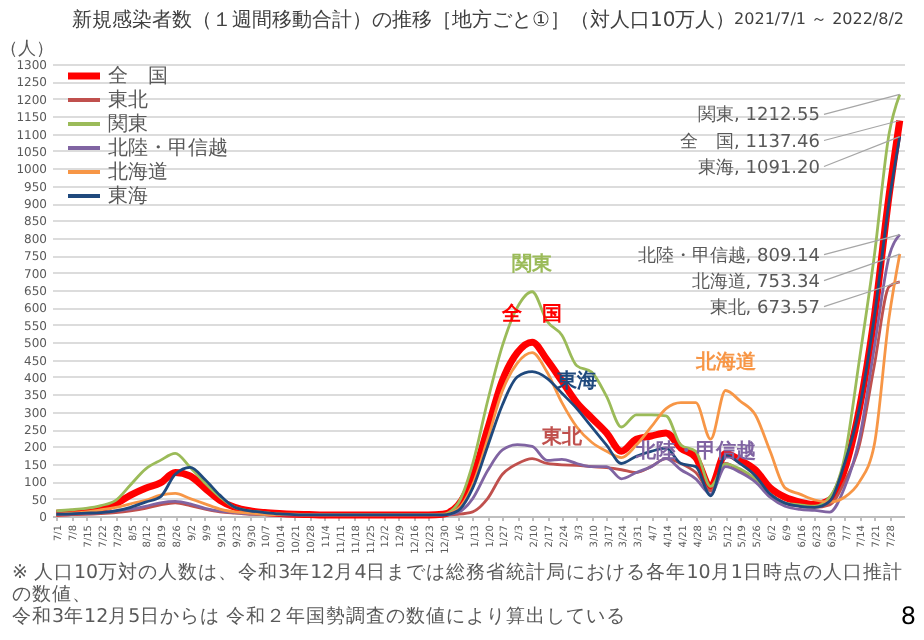  I want to click on y-axis-title: （人）, so click(27, 49).